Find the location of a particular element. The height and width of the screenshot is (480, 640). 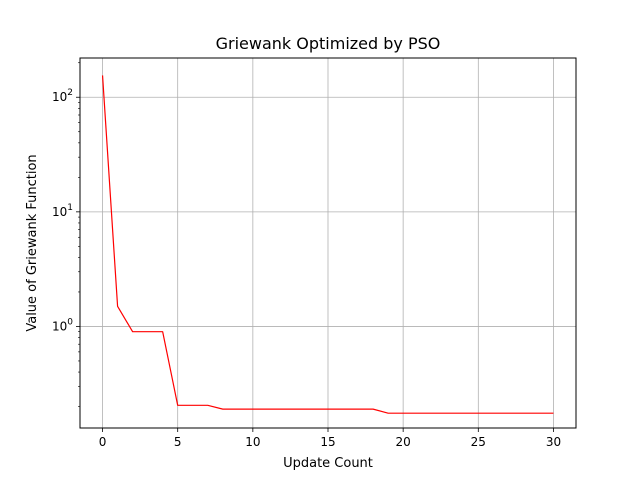

x-tick-label: 15 is located at coordinates (327, 442).